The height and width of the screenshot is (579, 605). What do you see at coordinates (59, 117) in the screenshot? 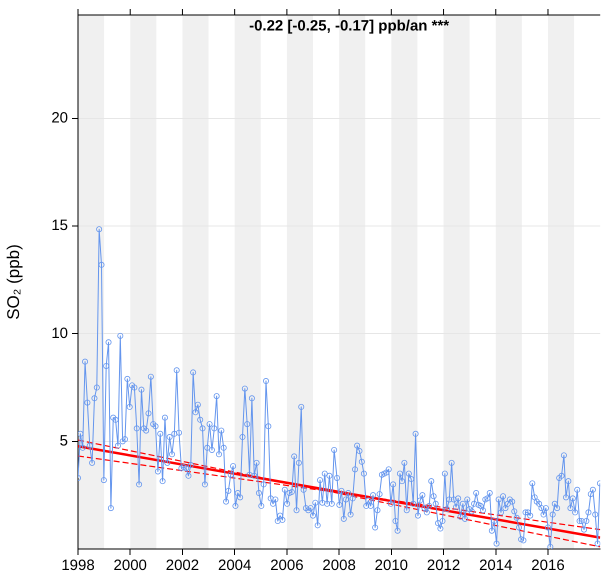
I see `y-tick-label: 20` at bounding box center [59, 117].